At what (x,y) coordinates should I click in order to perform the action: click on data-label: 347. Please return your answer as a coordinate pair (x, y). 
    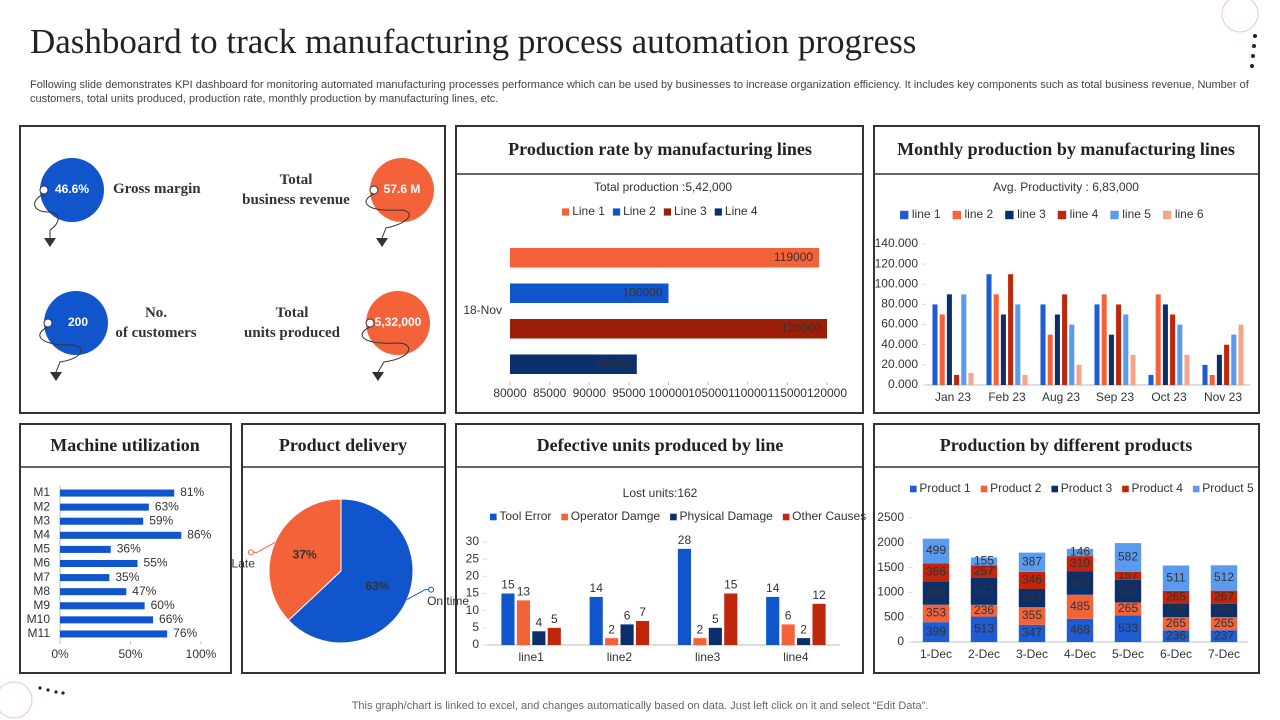
    Looking at the image, I should click on (1032, 633).